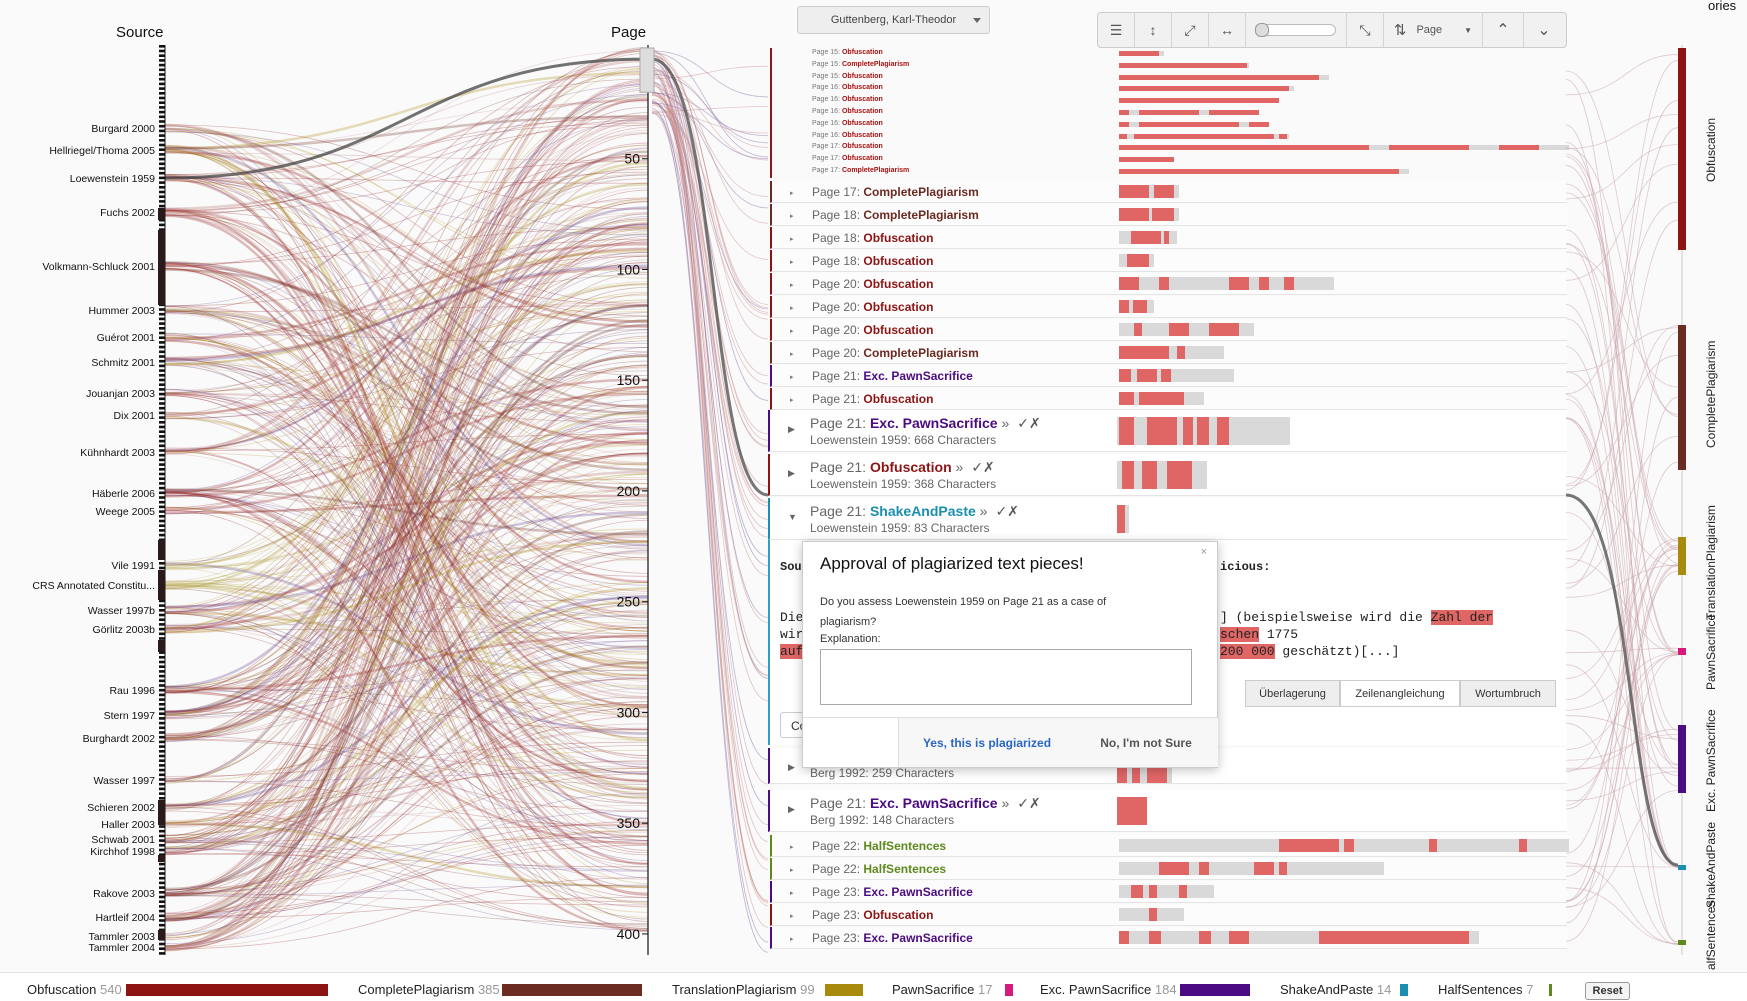  Describe the element at coordinates (1682, 759) in the screenshot. I see `category-block-exc-pawnsacrifice` at that location.